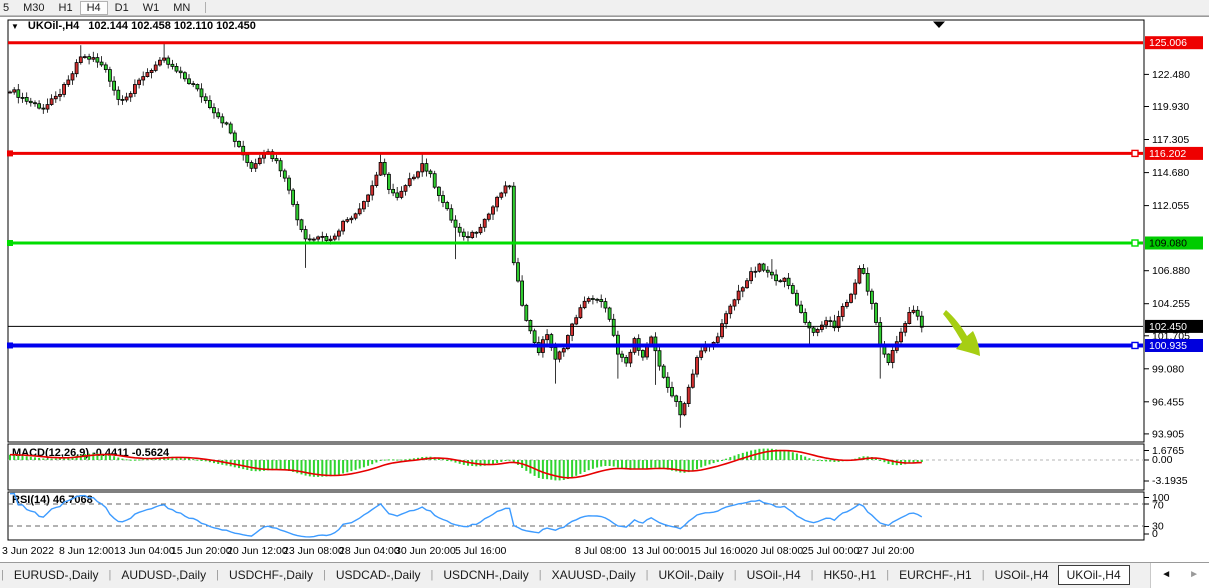 This screenshot has height=588, width=1209. What do you see at coordinates (1162, 460) in the screenshot?
I see `svg-text: 0.00` at bounding box center [1162, 460].